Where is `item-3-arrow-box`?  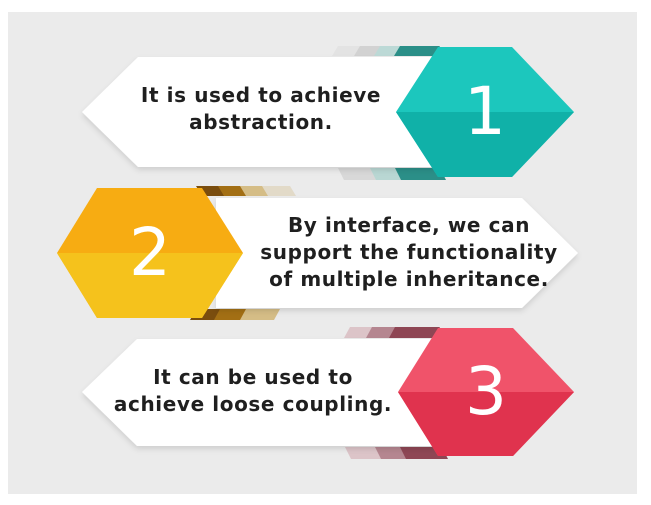
item-3-arrow-box is located at coordinates (260, 392).